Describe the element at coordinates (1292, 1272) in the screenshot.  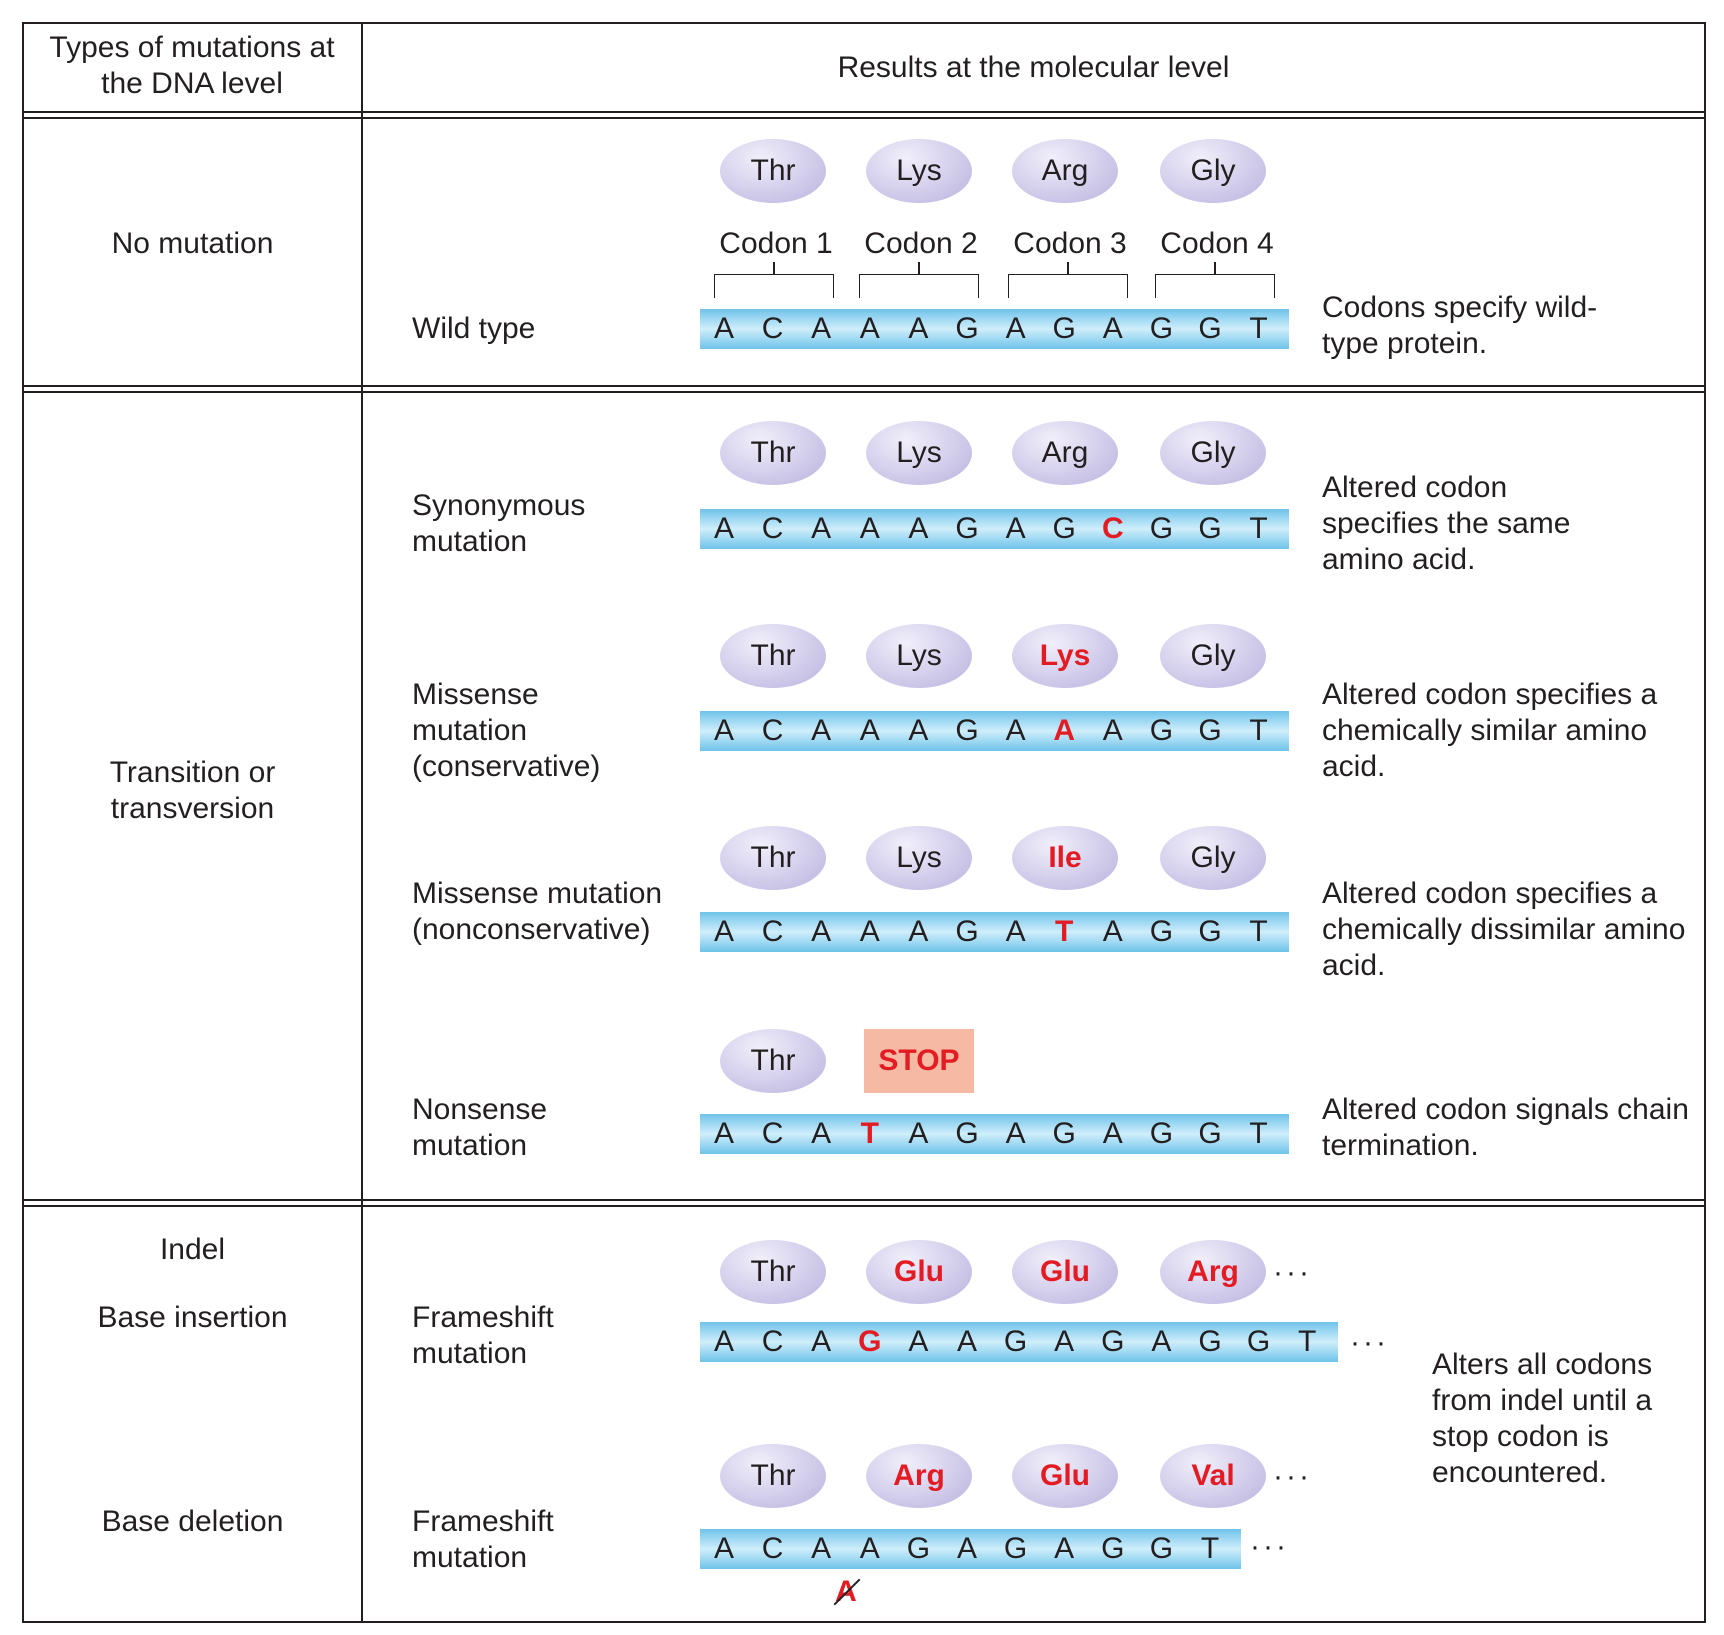
I see `insertion-amino-ellipsis: ···` at that location.